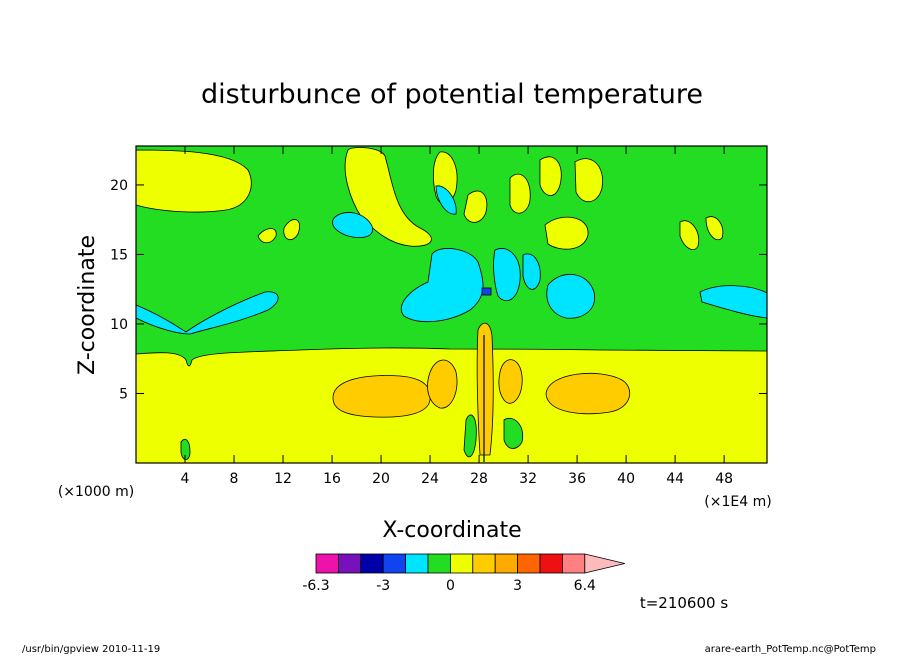 This screenshot has width=904, height=658. I want to click on x-tick-label: 40, so click(626, 479).